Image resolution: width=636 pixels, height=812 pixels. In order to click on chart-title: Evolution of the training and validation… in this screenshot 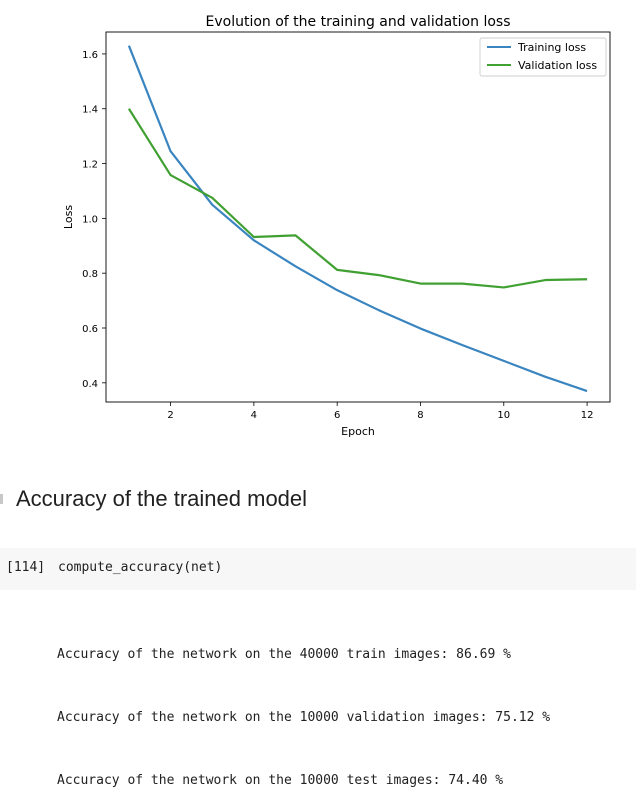, I will do `click(358, 22)`.